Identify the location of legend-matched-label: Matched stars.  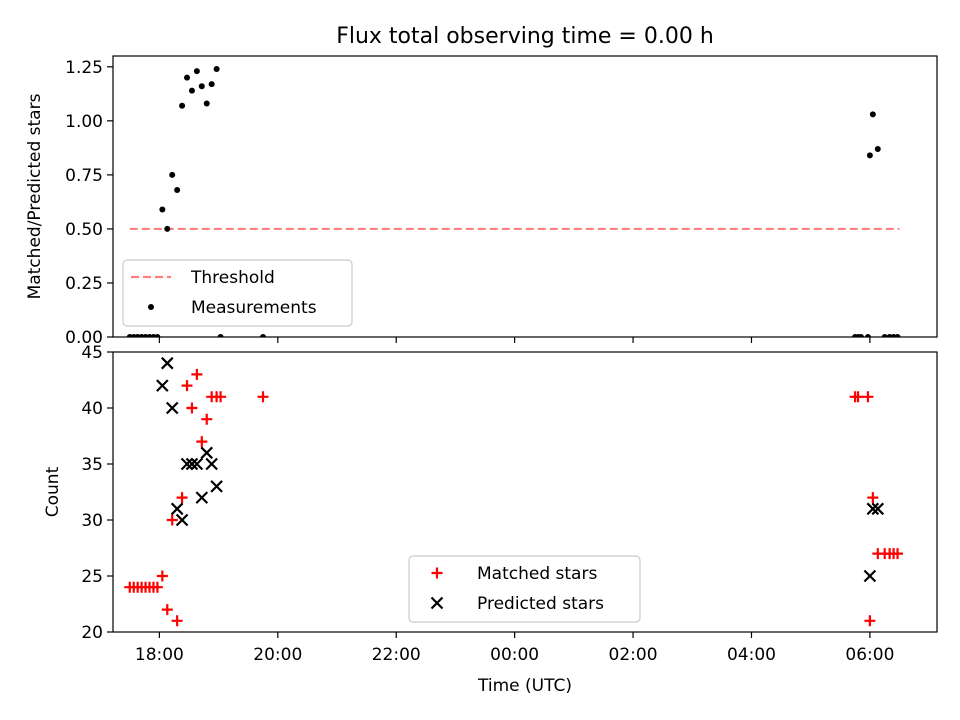
(537, 574).